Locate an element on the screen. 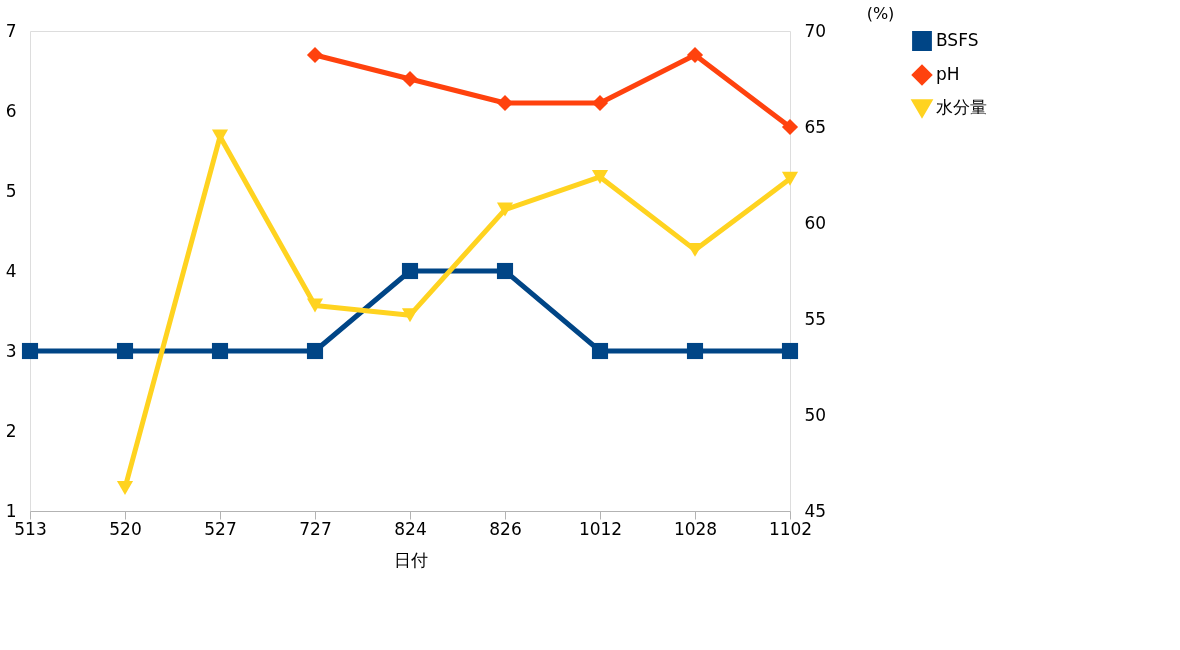 Image resolution: width=1180 pixels, height=650 pixels. x-tick-label: 727 is located at coordinates (315, 528).